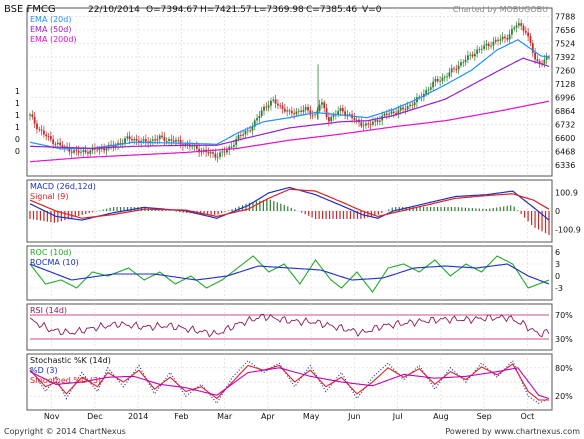 The width and height of the screenshot is (584, 439). What do you see at coordinates (65, 380) in the screenshot?
I see `legend-stoch-smoothed: Smoothed %D (3)` at bounding box center [65, 380].